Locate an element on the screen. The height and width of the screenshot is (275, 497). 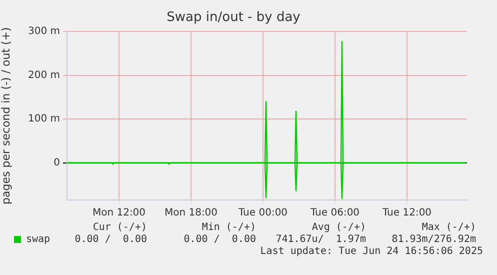
x-tick-label: Tue 06:00 is located at coordinates (334, 213).